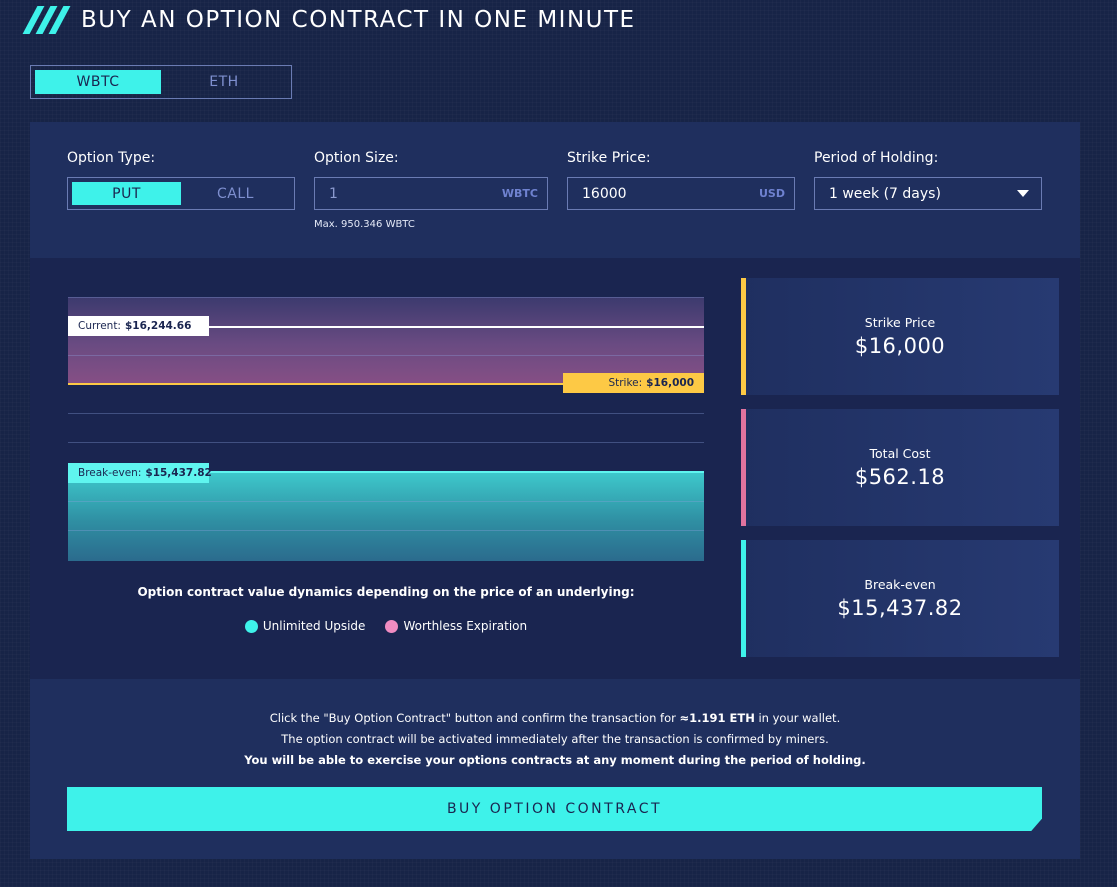 The image size is (1117, 887). What do you see at coordinates (609, 158) in the screenshot?
I see `strike-price-label: Strike Price:` at bounding box center [609, 158].